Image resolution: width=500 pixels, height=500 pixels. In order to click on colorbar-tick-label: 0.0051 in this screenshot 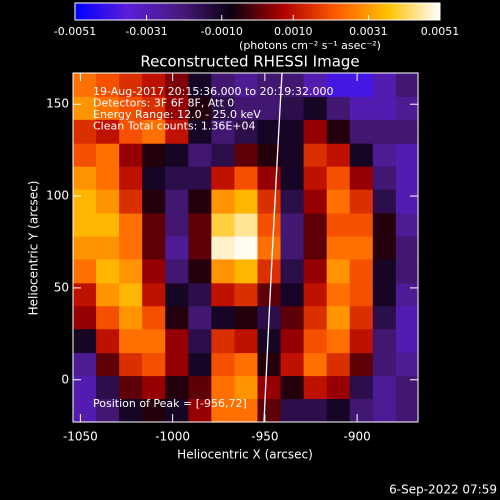, I will do `click(440, 31)`.